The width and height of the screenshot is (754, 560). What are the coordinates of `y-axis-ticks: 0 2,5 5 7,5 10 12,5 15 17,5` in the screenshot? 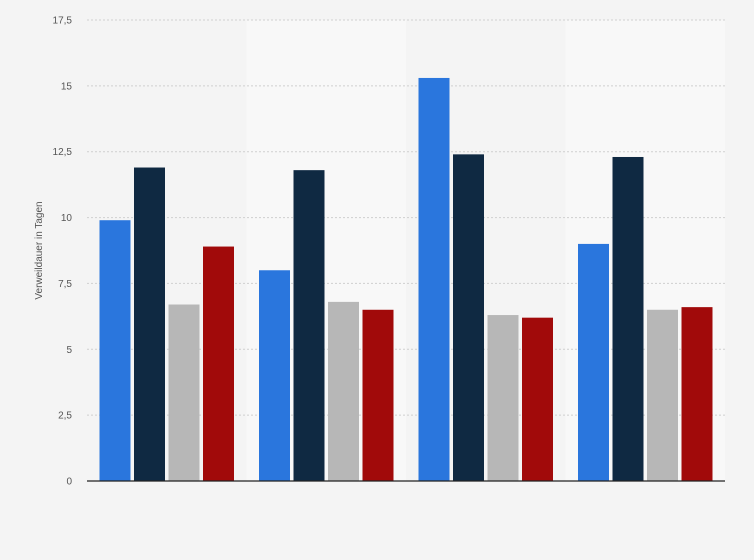 It's located at (63, 252).